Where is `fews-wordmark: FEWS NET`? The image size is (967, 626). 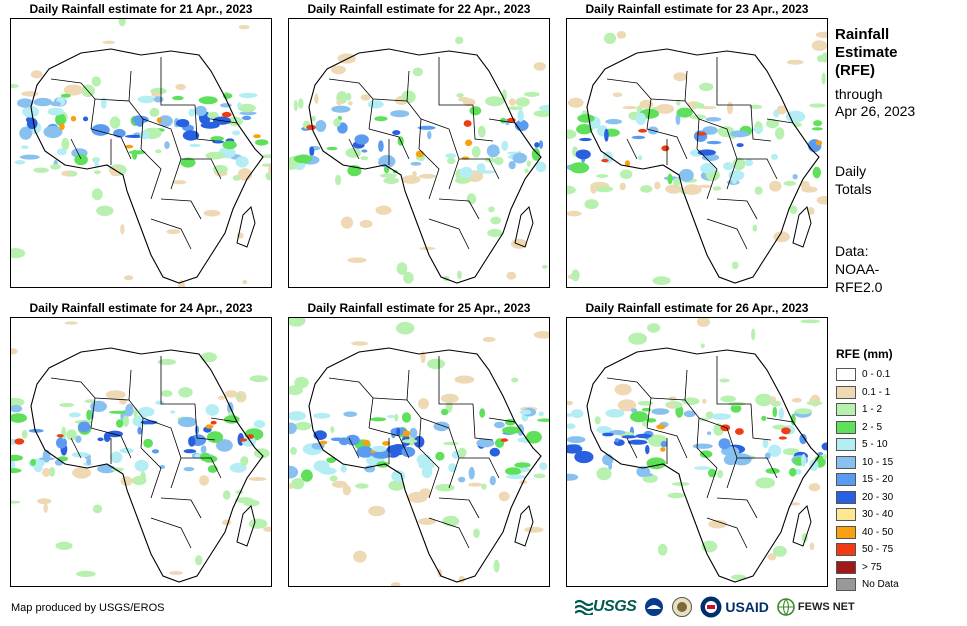 fews-wordmark: FEWS NET is located at coordinates (826, 607).